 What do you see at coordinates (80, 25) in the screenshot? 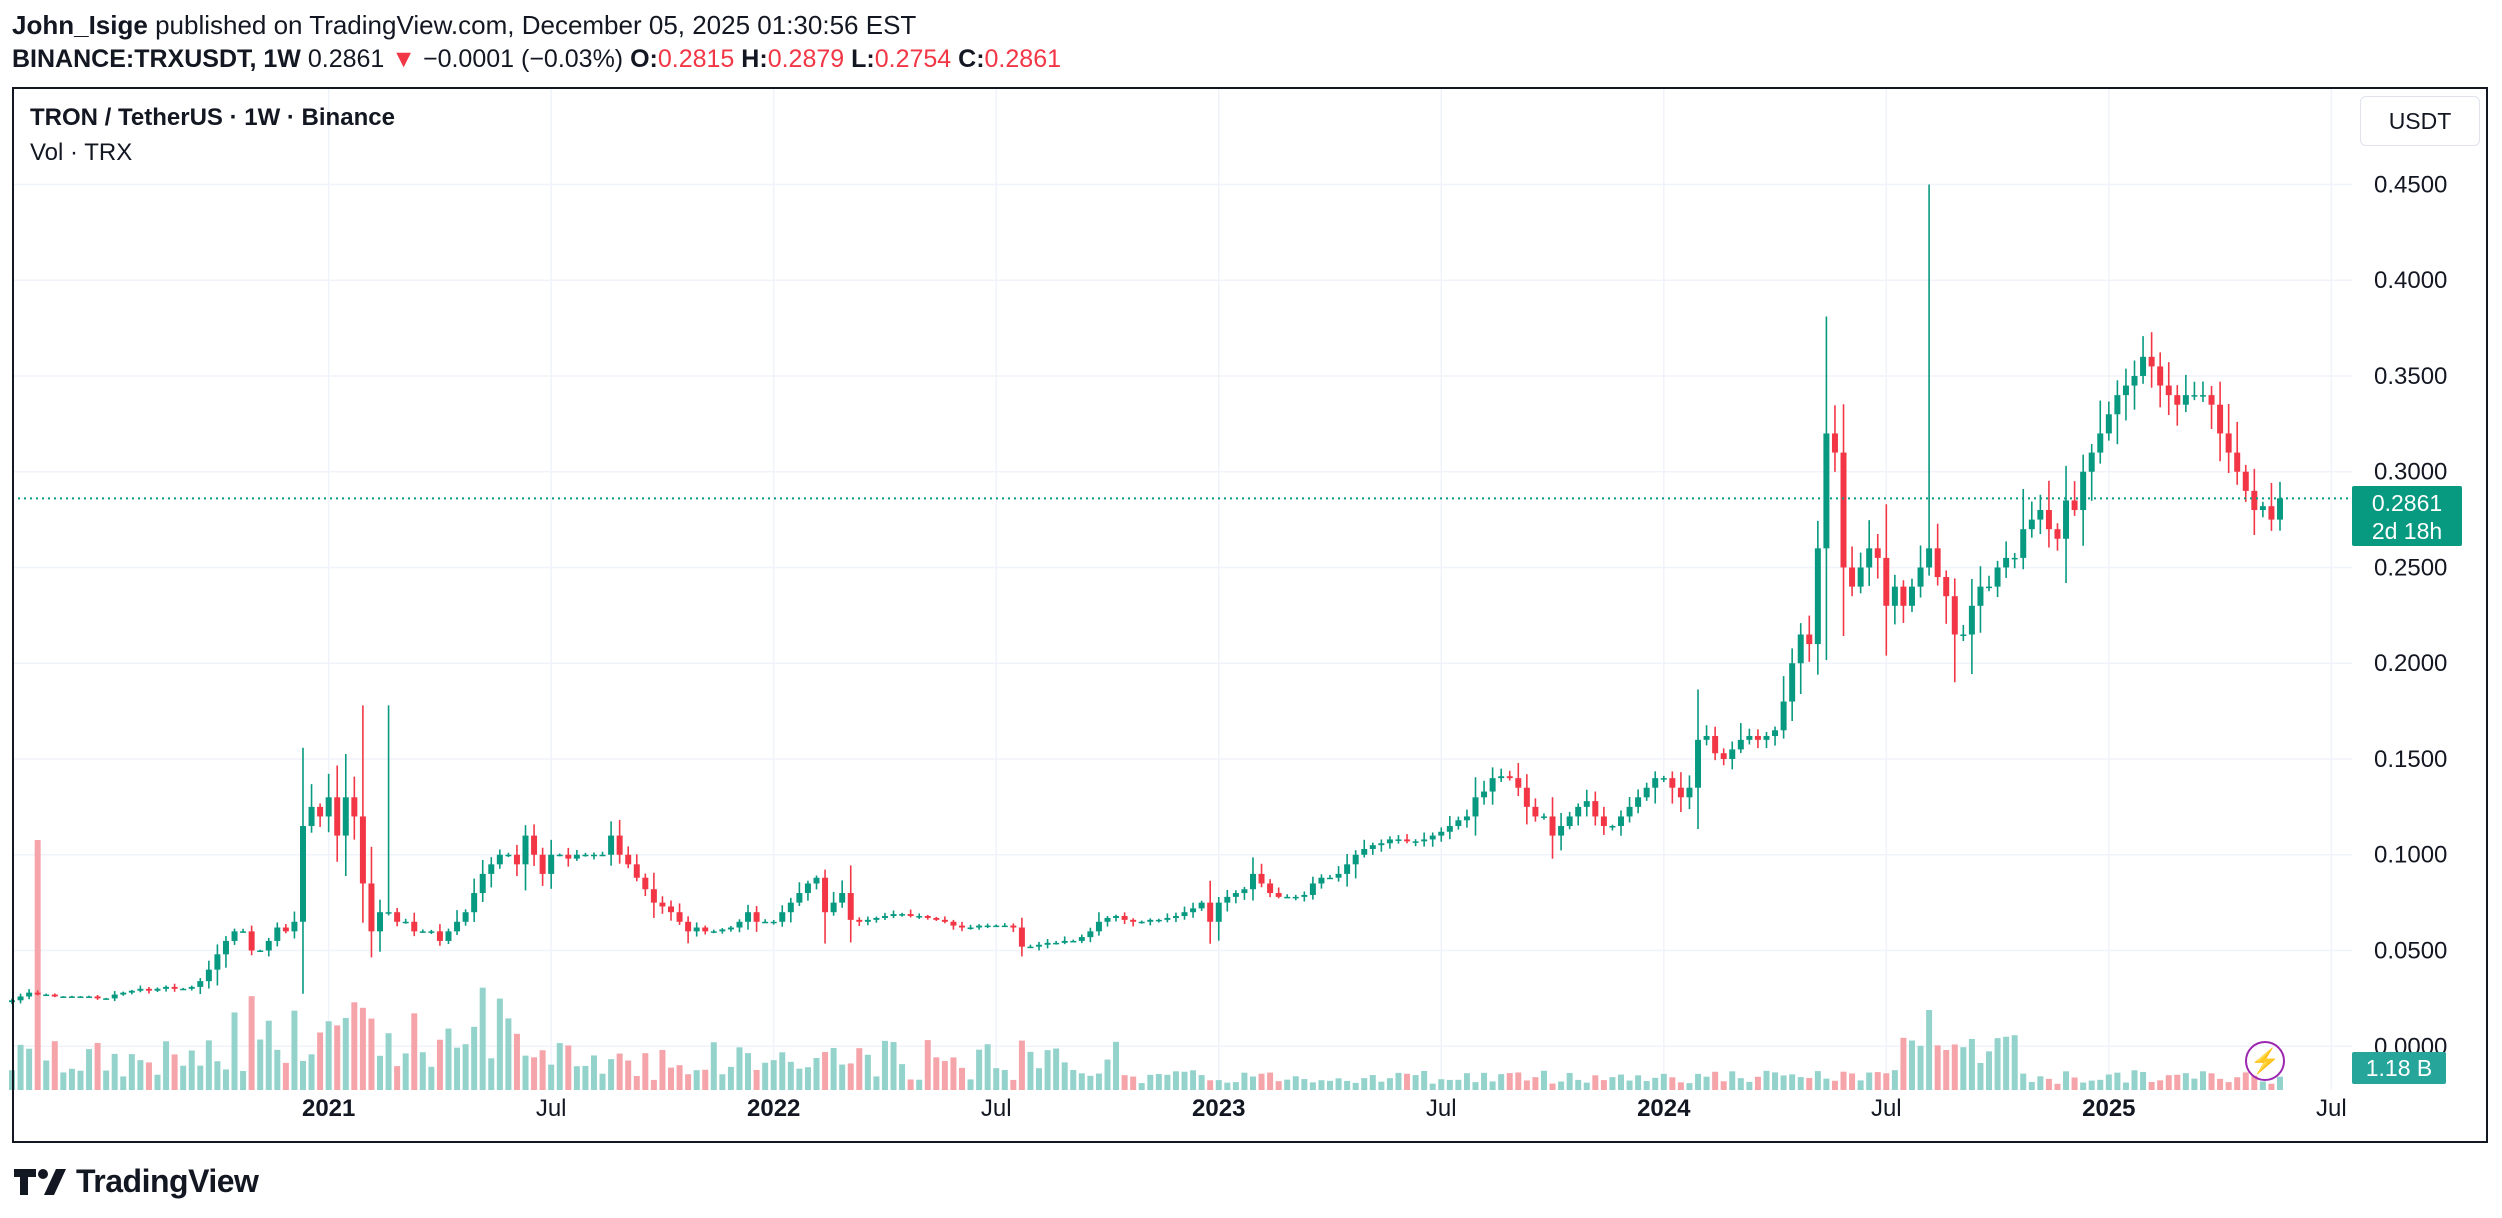
I see `author-name: John_Isige` at bounding box center [80, 25].